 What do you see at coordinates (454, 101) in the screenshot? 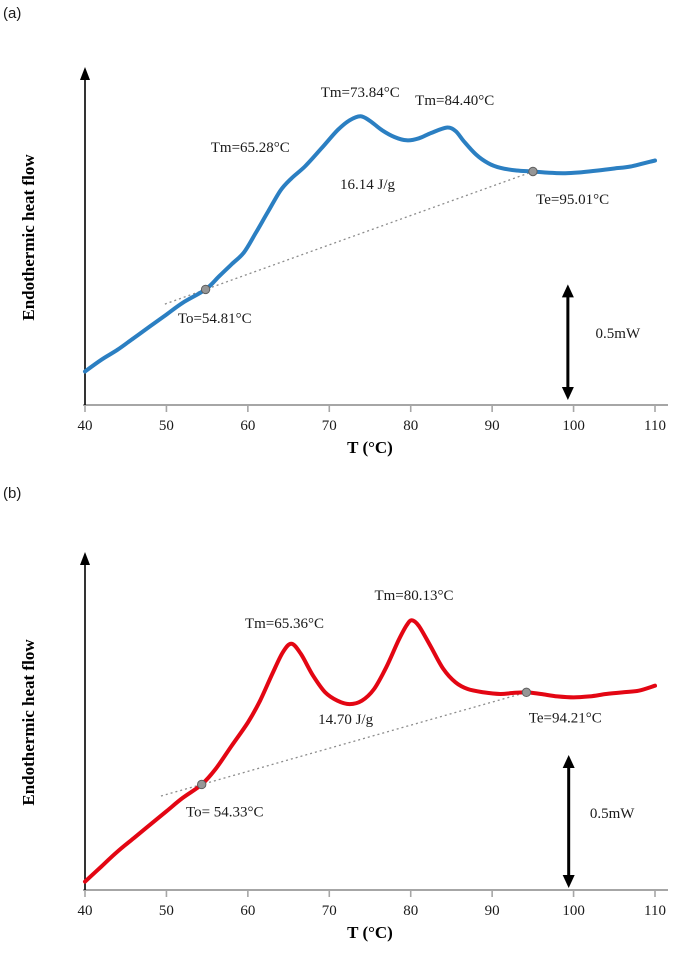
I see `annotation-label: Tm=84.40°C` at bounding box center [454, 101].